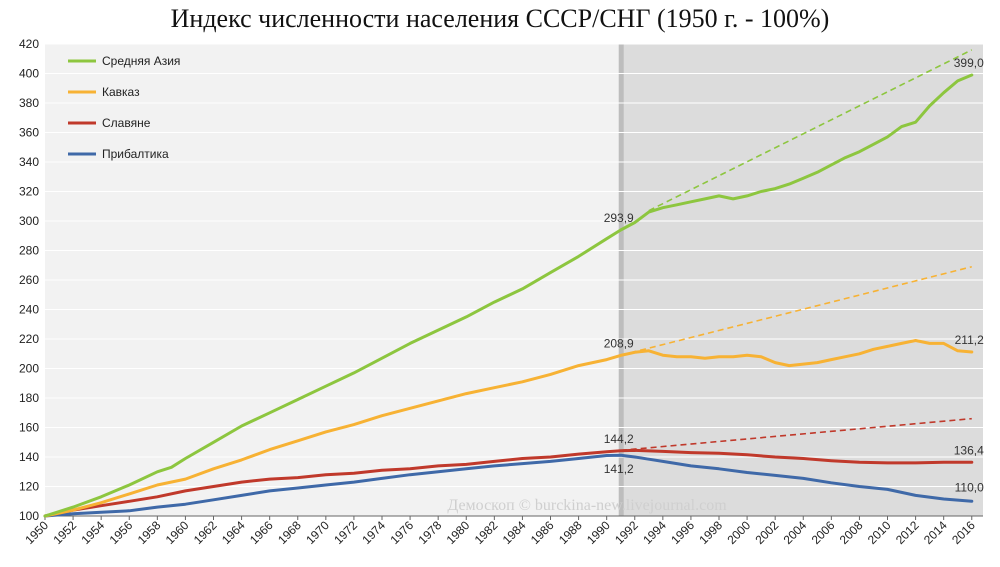  What do you see at coordinates (710, 532) in the screenshot?
I see `x-tick-label: 1998` at bounding box center [710, 532].